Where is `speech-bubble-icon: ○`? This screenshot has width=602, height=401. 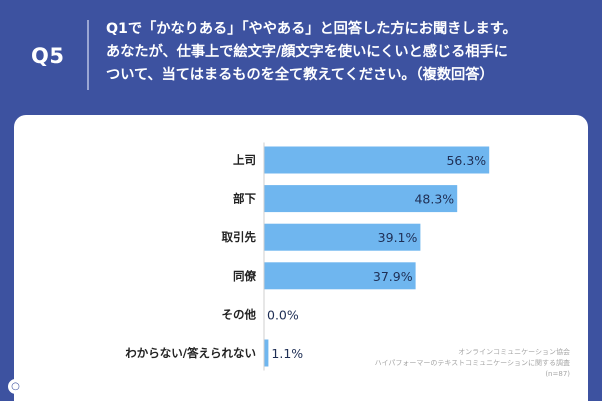
speech-bubble-icon: ○ is located at coordinates (15, 386).